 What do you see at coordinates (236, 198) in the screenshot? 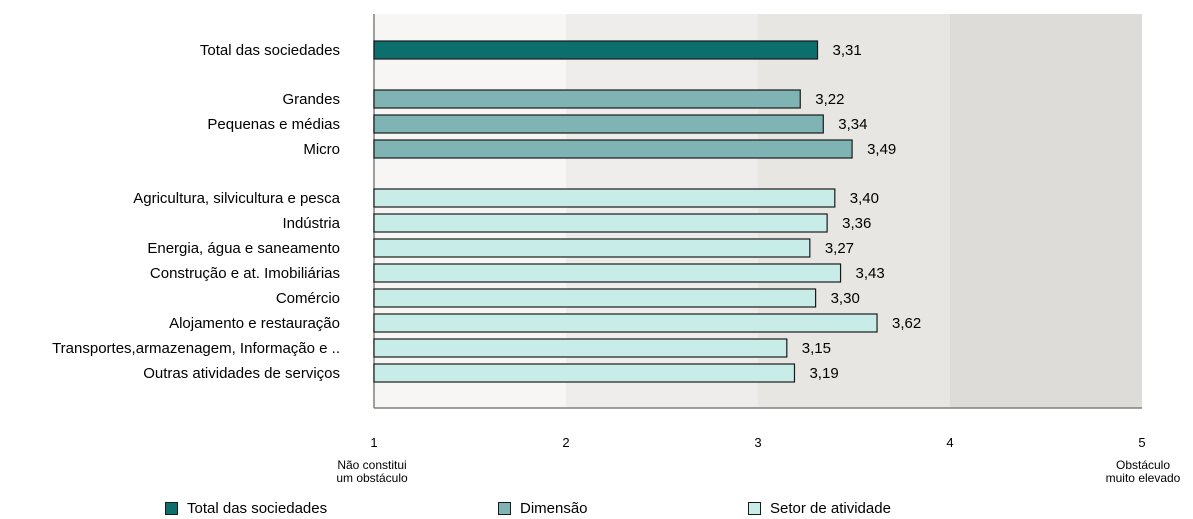
I see `category-label-5: Agricultura, silvicultura e pesca` at bounding box center [236, 198].